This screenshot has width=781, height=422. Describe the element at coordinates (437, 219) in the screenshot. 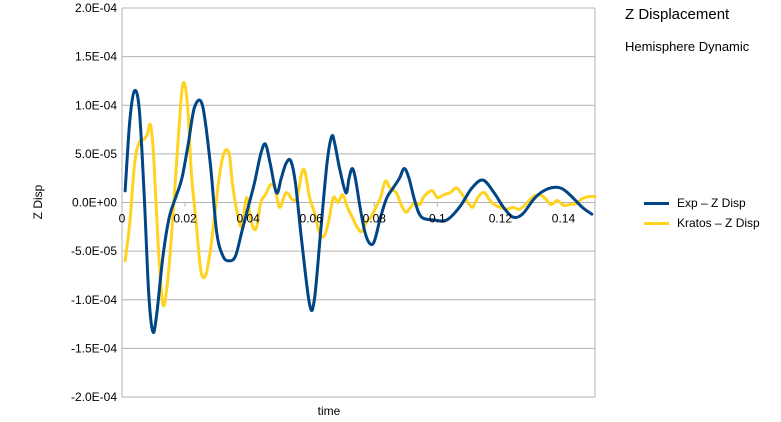

I see `x-tick-label: 0.1` at that location.